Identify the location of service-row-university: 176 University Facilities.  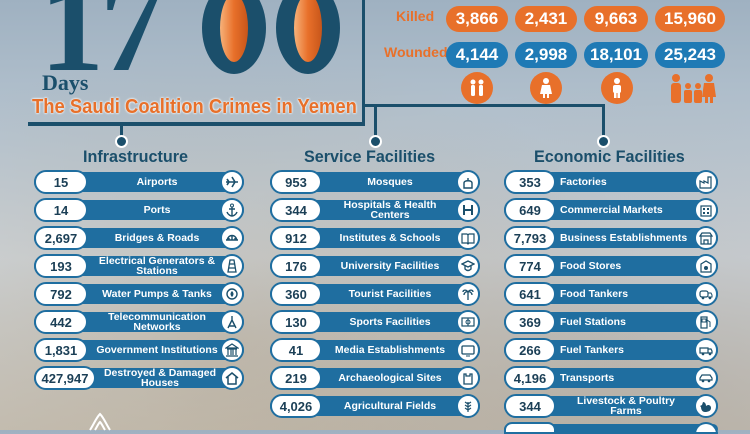
(375, 266).